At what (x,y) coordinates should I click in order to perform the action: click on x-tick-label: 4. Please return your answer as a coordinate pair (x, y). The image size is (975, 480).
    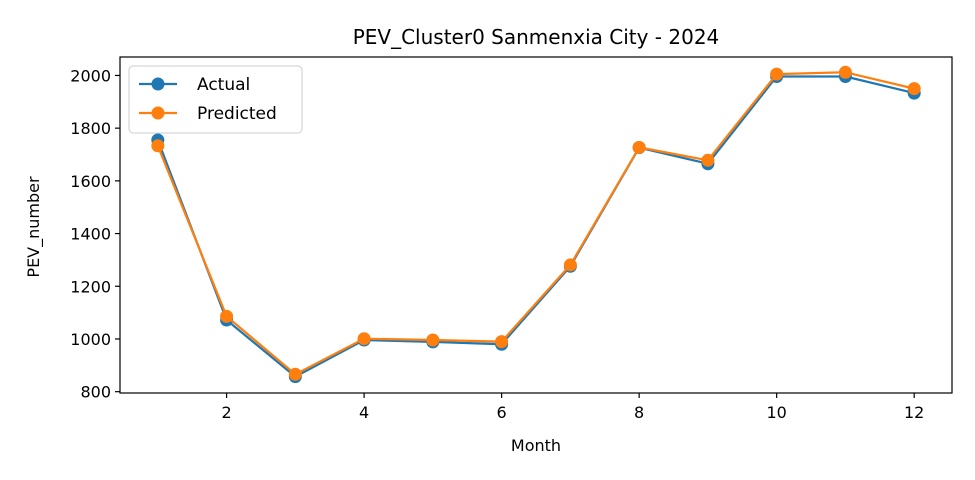
    Looking at the image, I should click on (364, 412).